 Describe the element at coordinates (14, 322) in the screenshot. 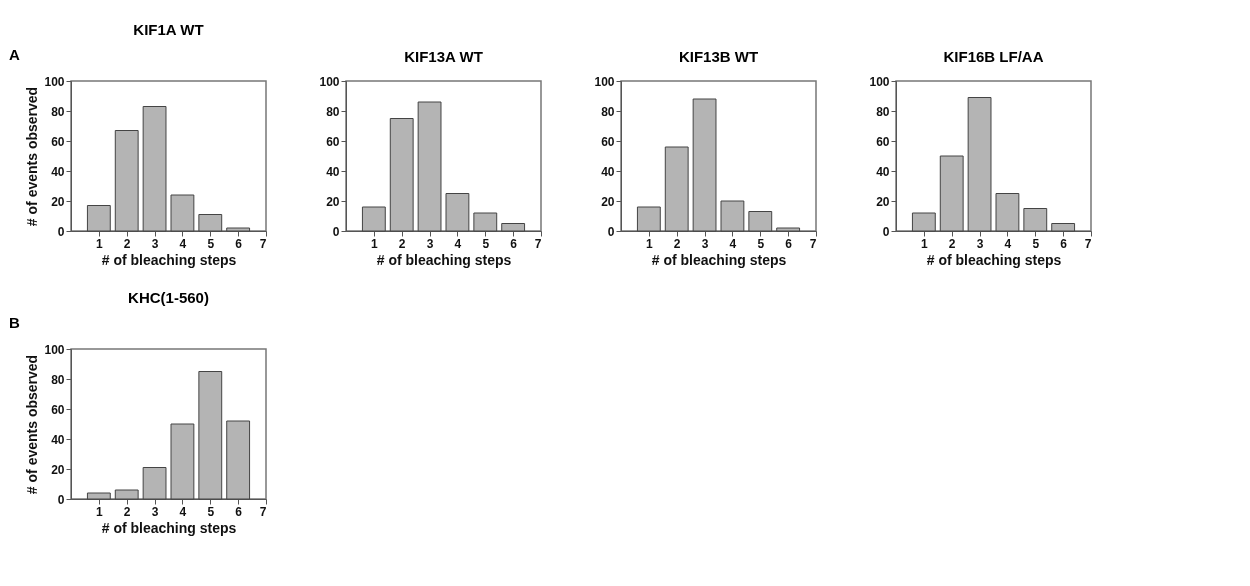

I see `text: B` at that location.